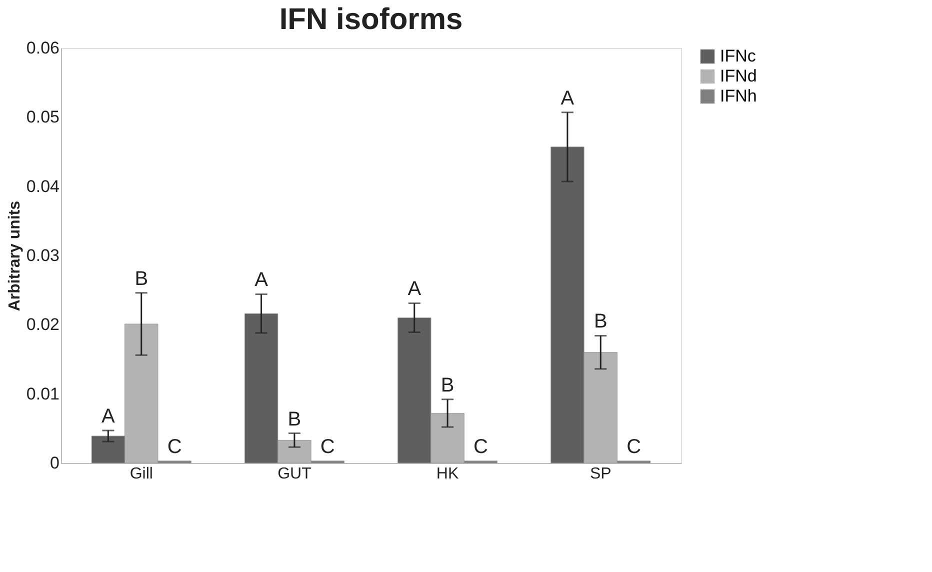 This screenshot has height=572, width=932. What do you see at coordinates (43, 394) in the screenshot?
I see `y-tick-label: 0.01` at bounding box center [43, 394].